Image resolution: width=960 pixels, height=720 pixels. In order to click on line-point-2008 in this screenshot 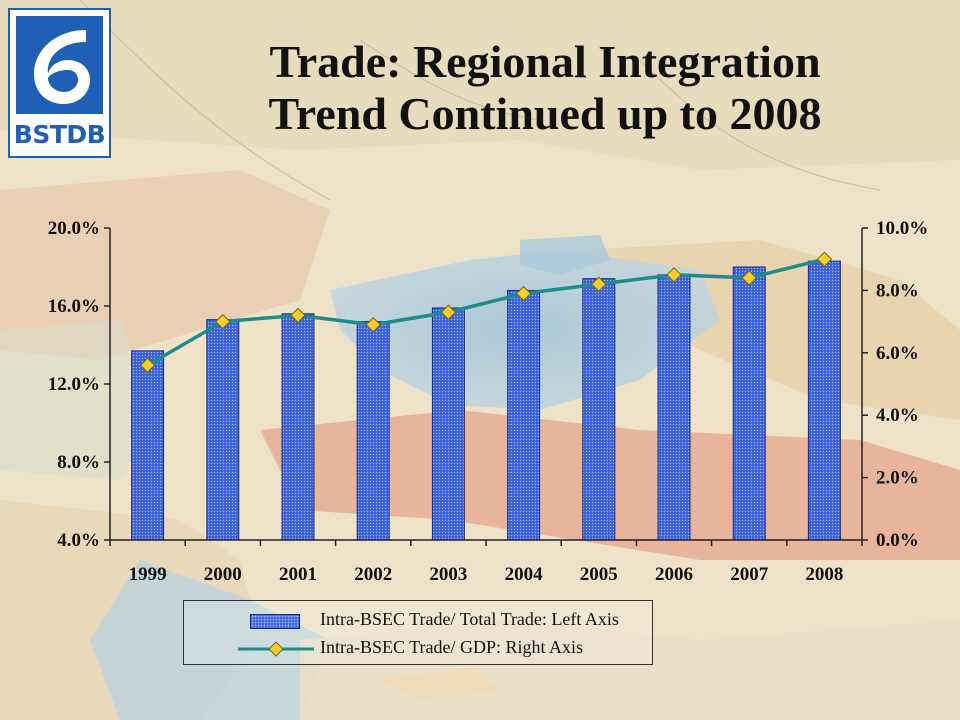, I will do `click(824, 259)`.